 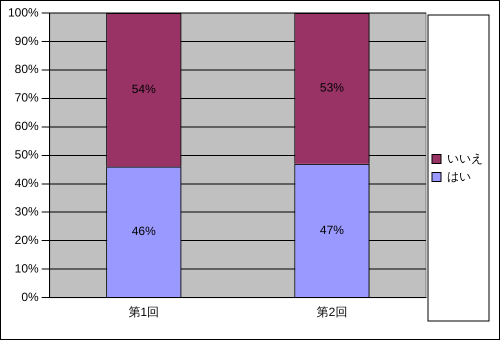 What do you see at coordinates (459, 176) in the screenshot?
I see `legend-label: はい` at bounding box center [459, 176].